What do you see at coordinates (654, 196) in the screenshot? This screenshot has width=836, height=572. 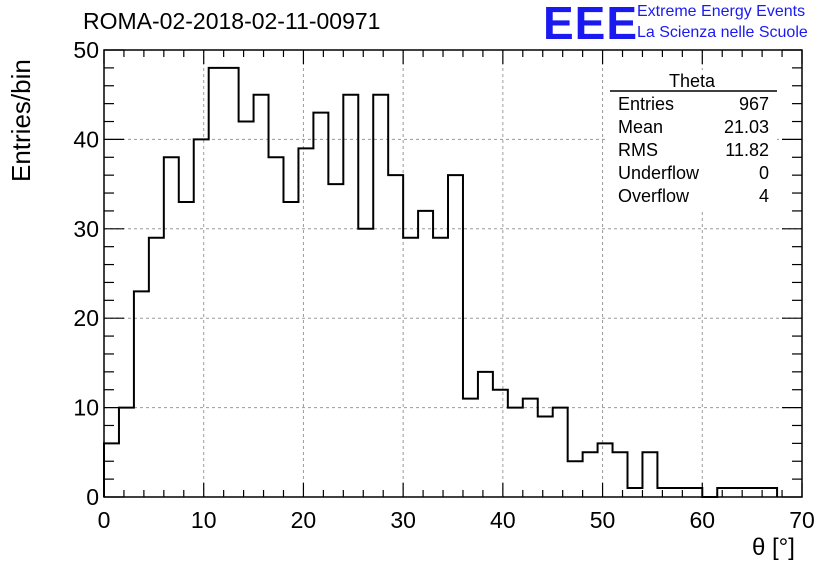 I see `stats-label: Overflow` at bounding box center [654, 196].